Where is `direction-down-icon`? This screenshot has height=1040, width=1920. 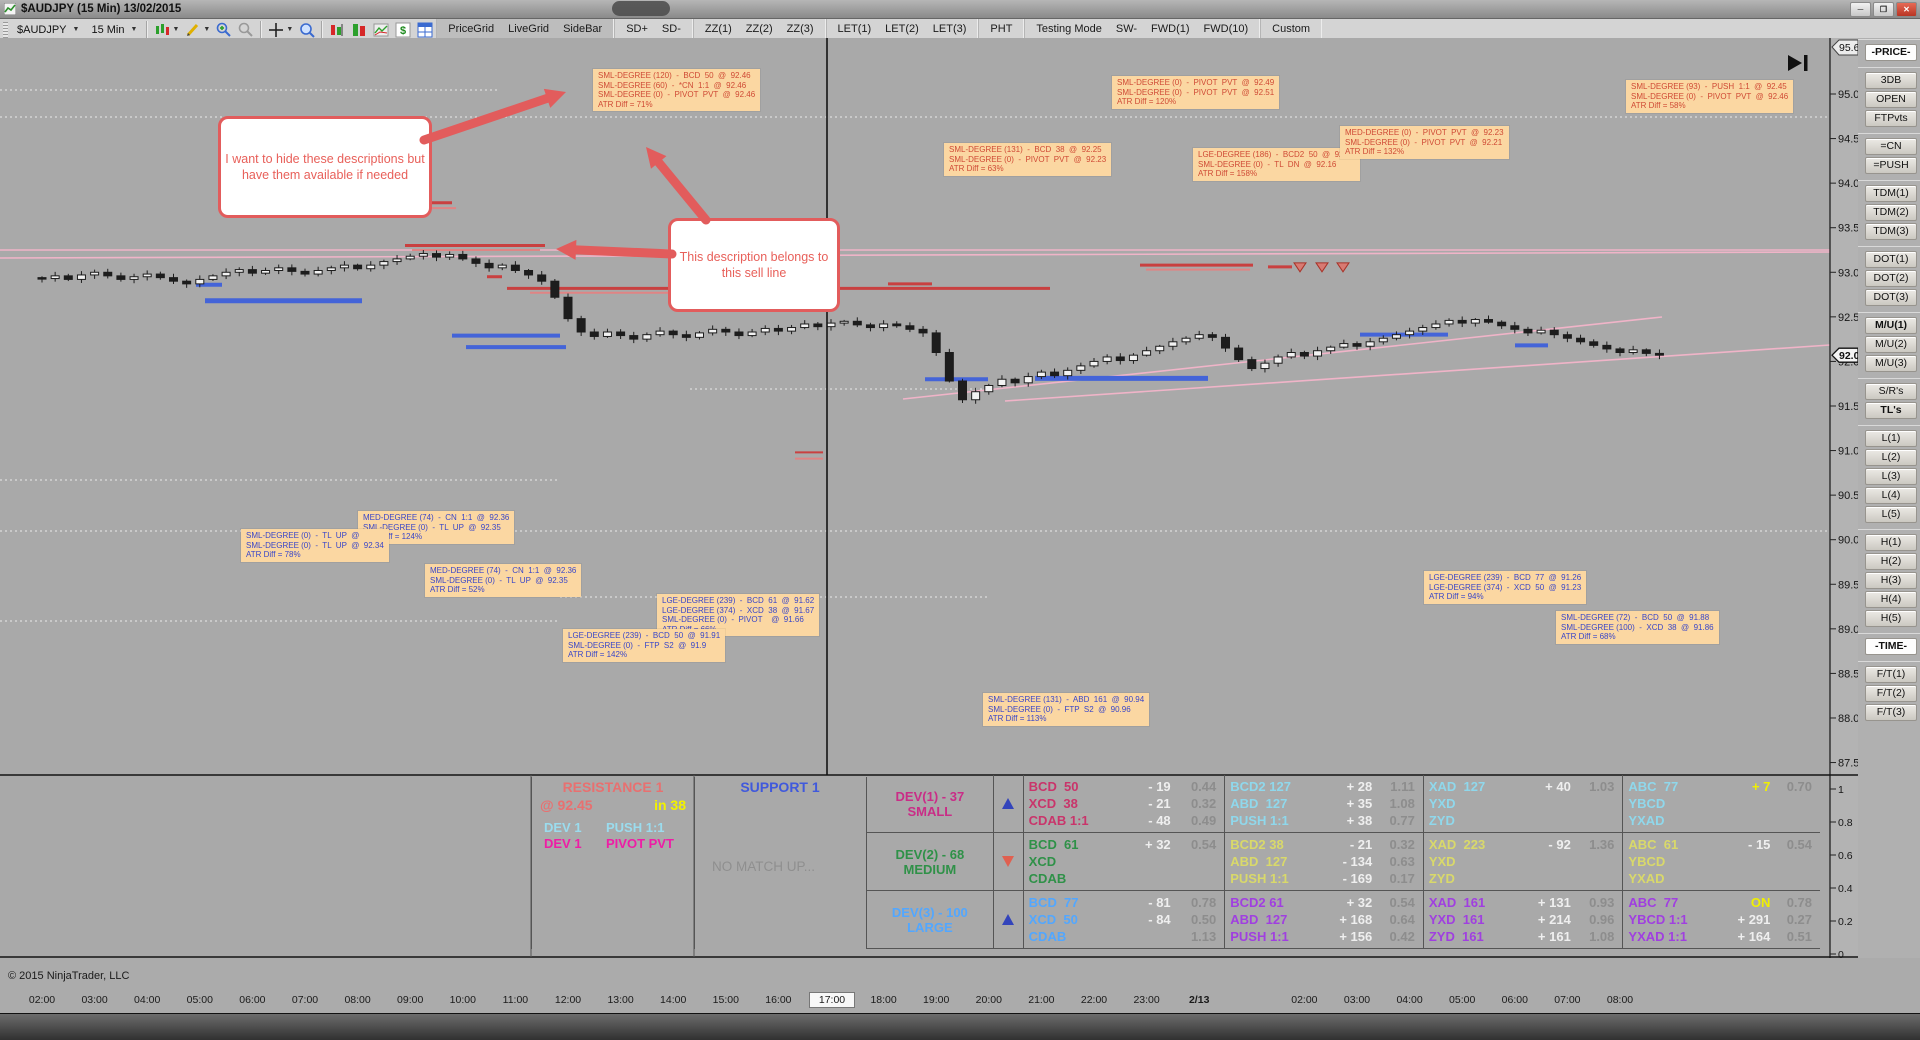 direction-down-icon is located at coordinates (1009, 861).